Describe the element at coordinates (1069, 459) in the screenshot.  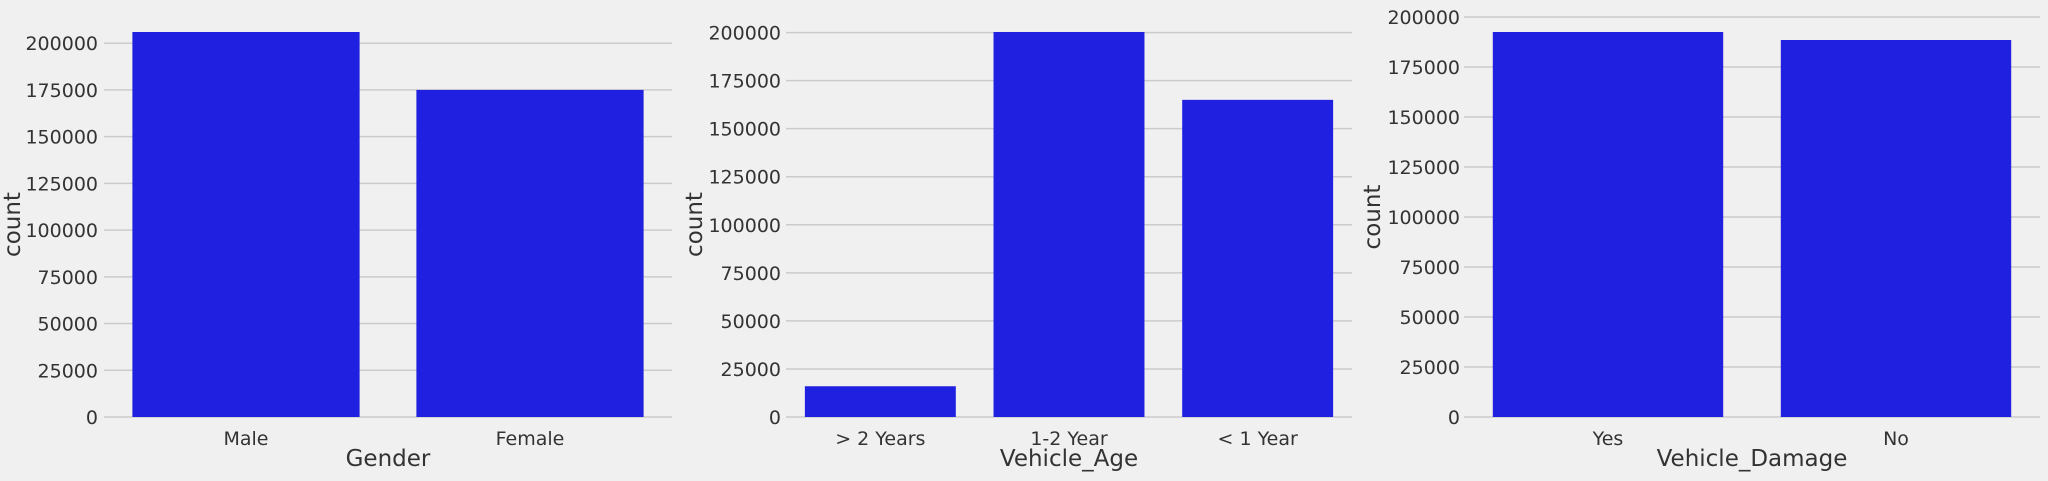
I see `x-axis-label: Vehicle_Age` at that location.